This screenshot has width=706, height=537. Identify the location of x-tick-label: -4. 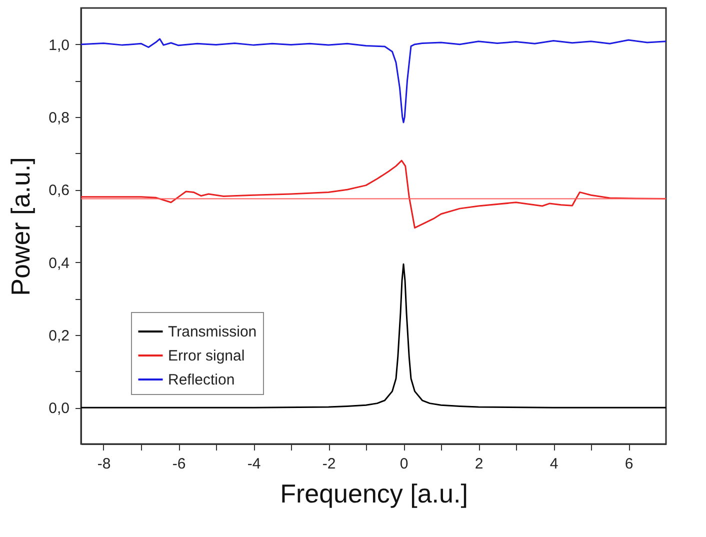
(254, 464).